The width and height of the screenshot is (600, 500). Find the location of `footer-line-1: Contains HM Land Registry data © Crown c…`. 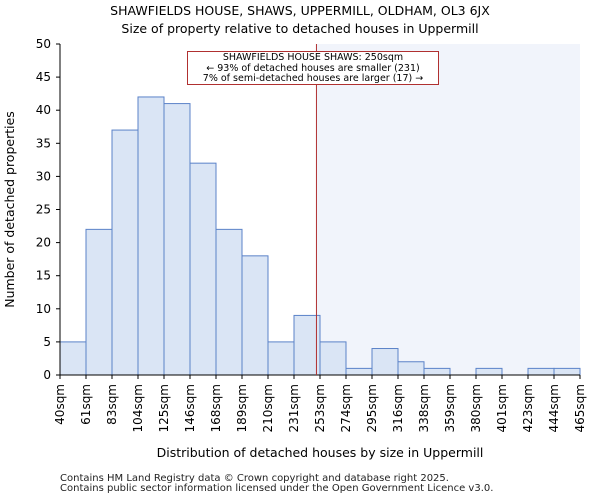

footer-line-1: Contains HM Land Registry data © Crown c… is located at coordinates (254, 478).